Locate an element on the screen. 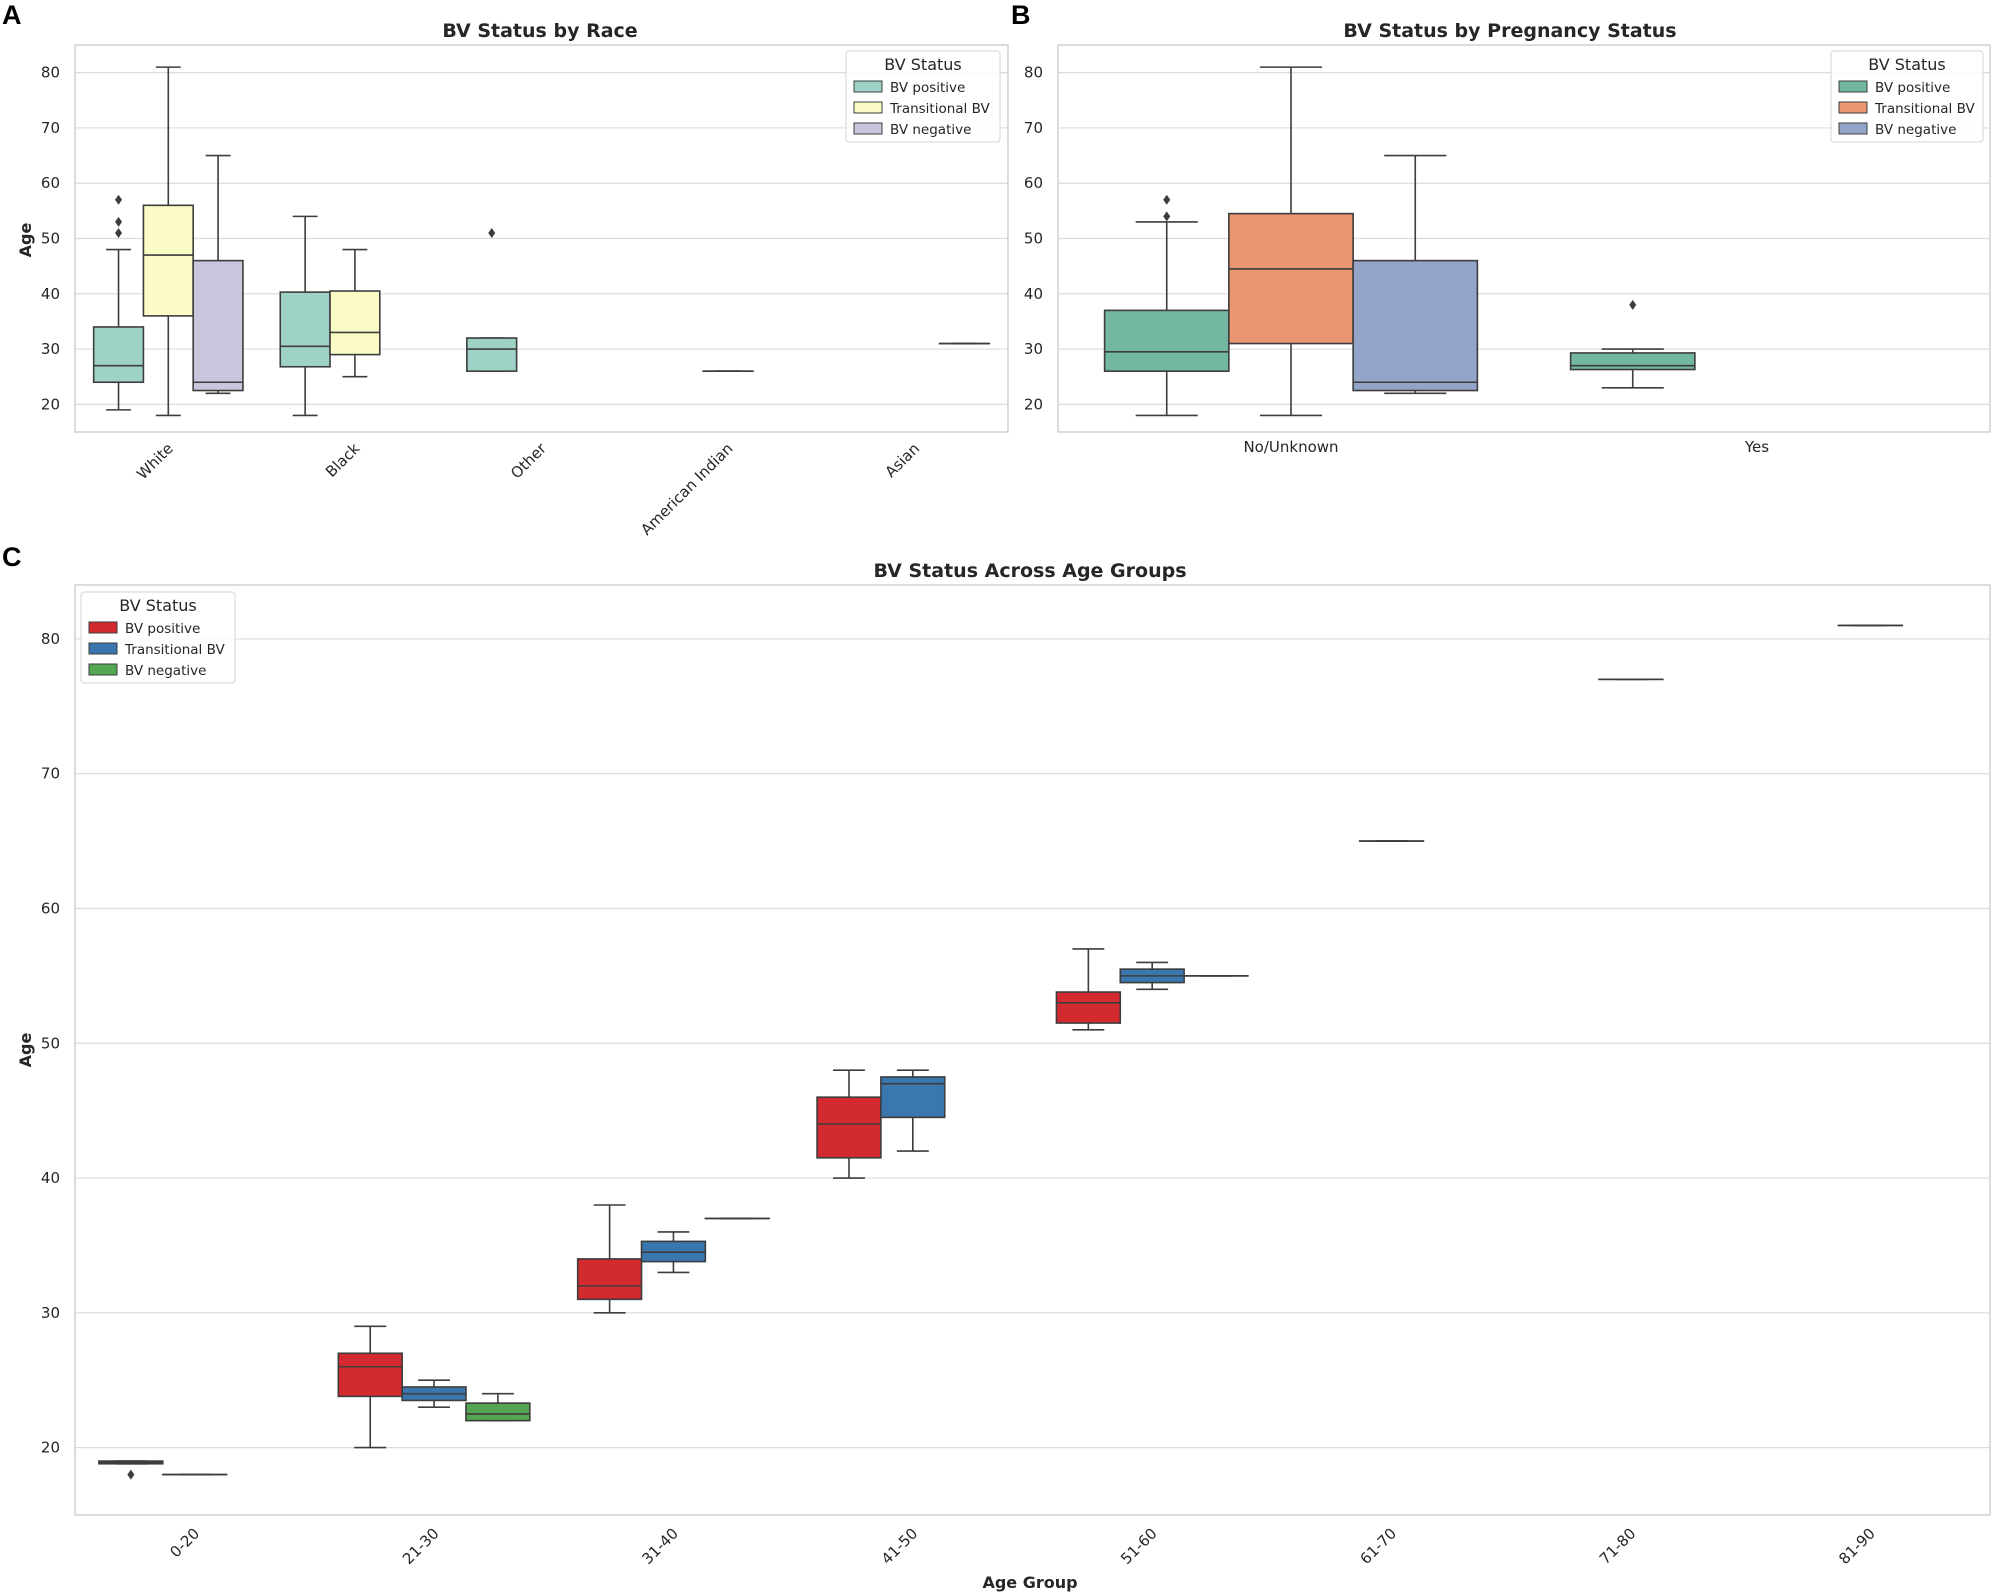 Image resolution: width=1993 pixels, height=1595 pixels. y-tick-label-b: 70 is located at coordinates (1033, 128).